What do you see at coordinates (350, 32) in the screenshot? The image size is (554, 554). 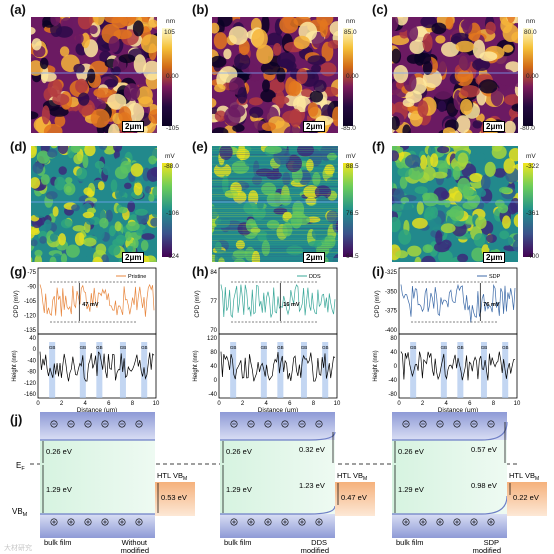 I see `colorbar-max: 85.0` at bounding box center [350, 32].